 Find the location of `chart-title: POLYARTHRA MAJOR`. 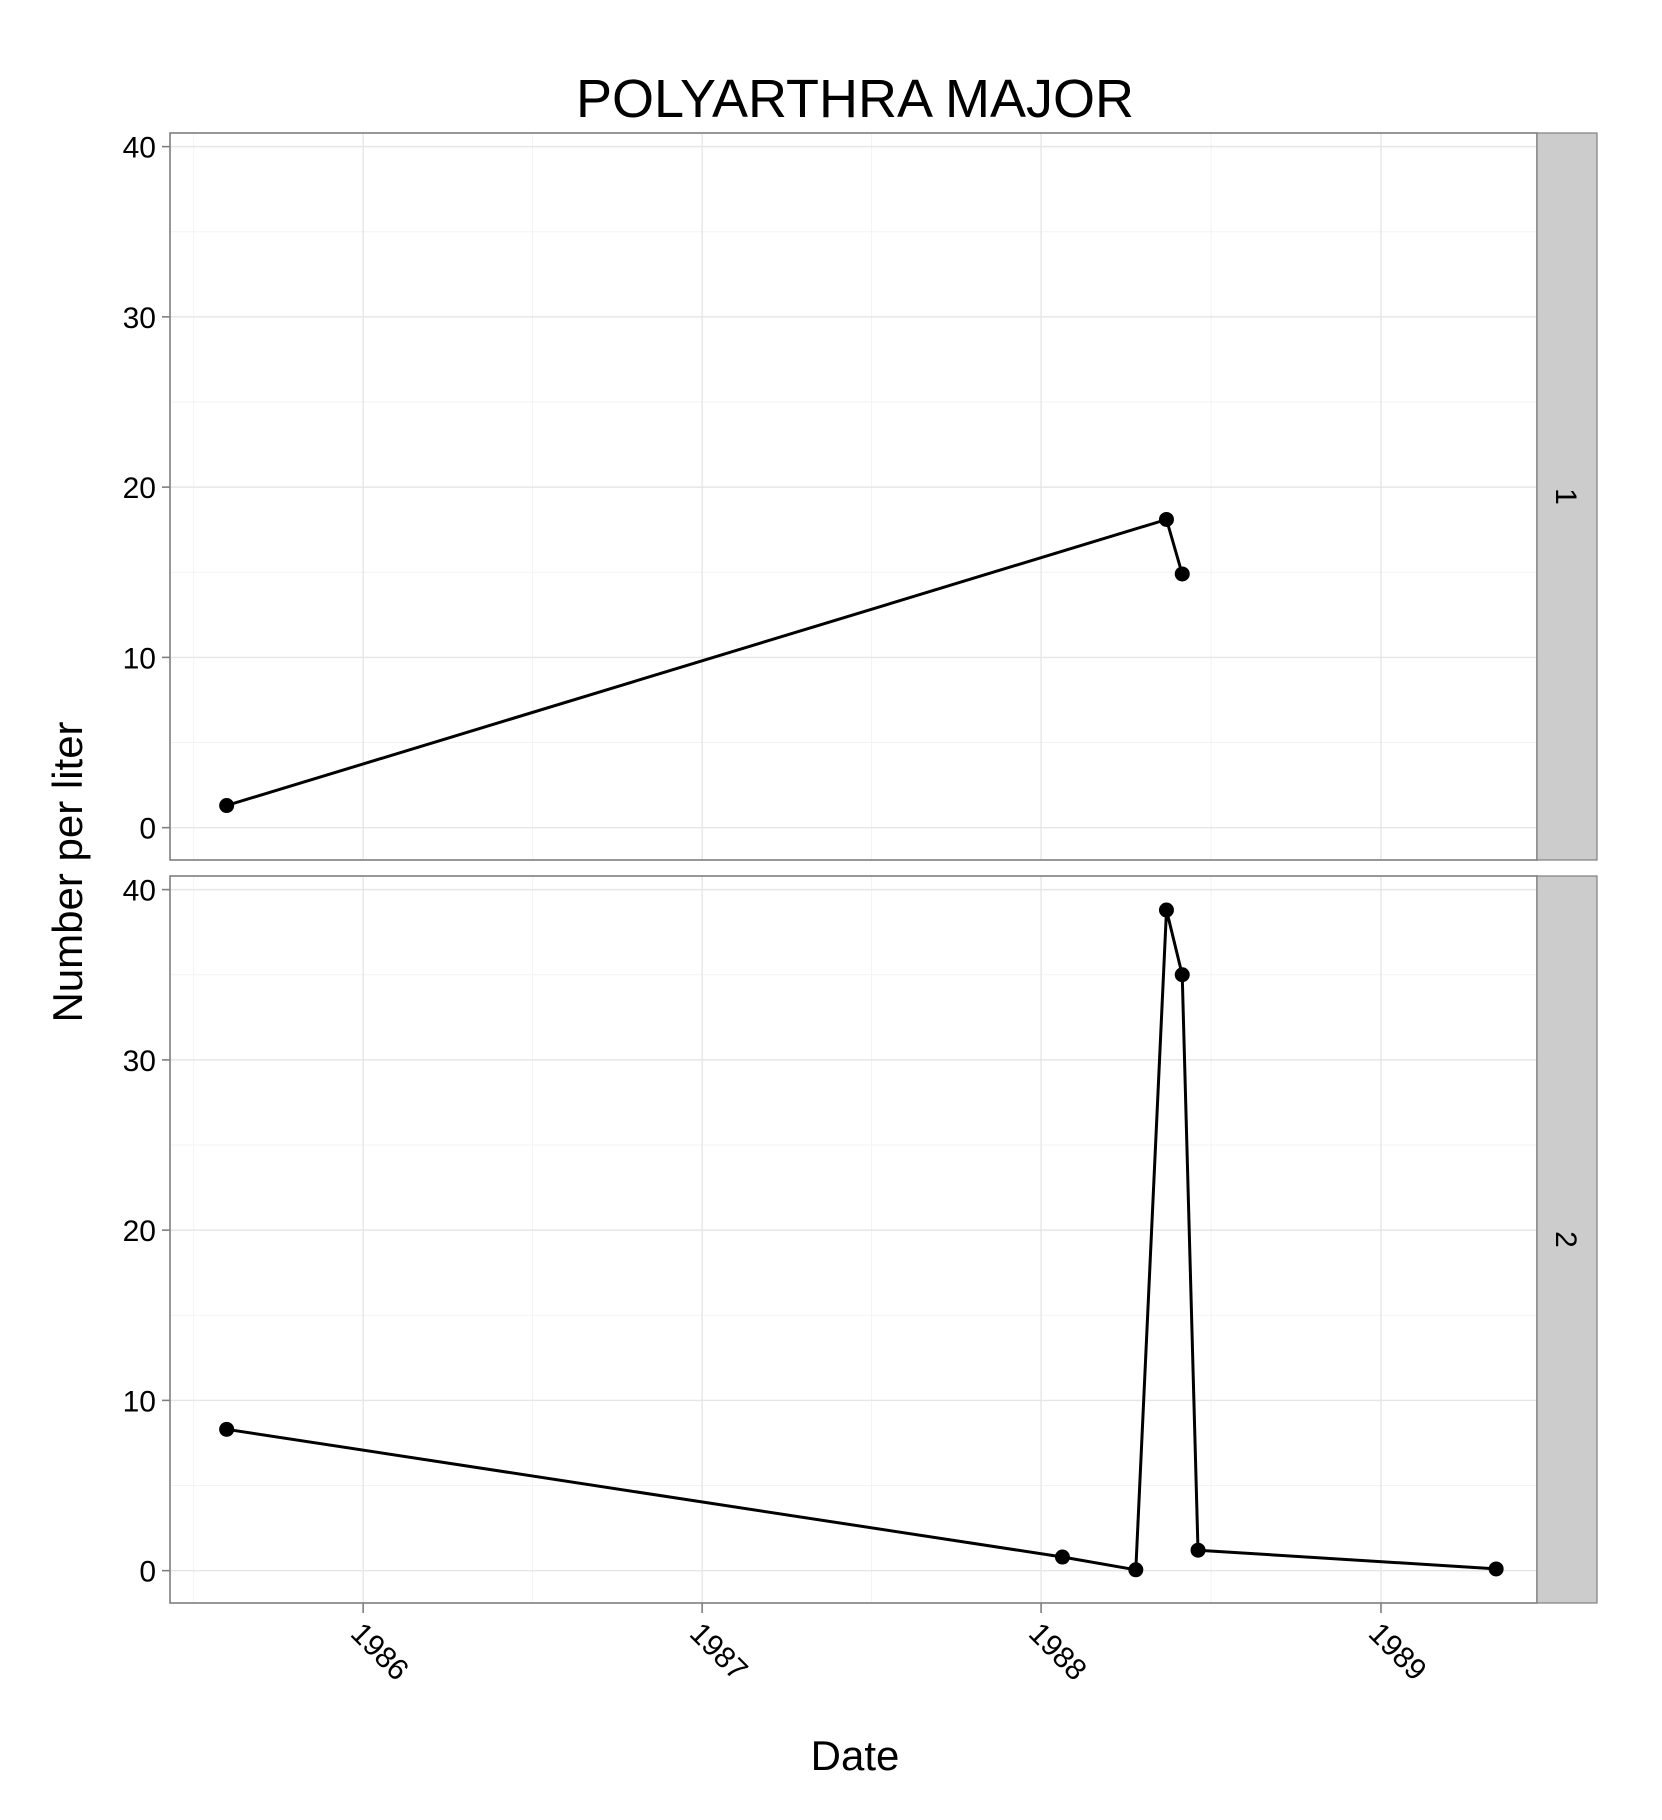

chart-title: POLYARTHRA MAJOR is located at coordinates (855, 99).